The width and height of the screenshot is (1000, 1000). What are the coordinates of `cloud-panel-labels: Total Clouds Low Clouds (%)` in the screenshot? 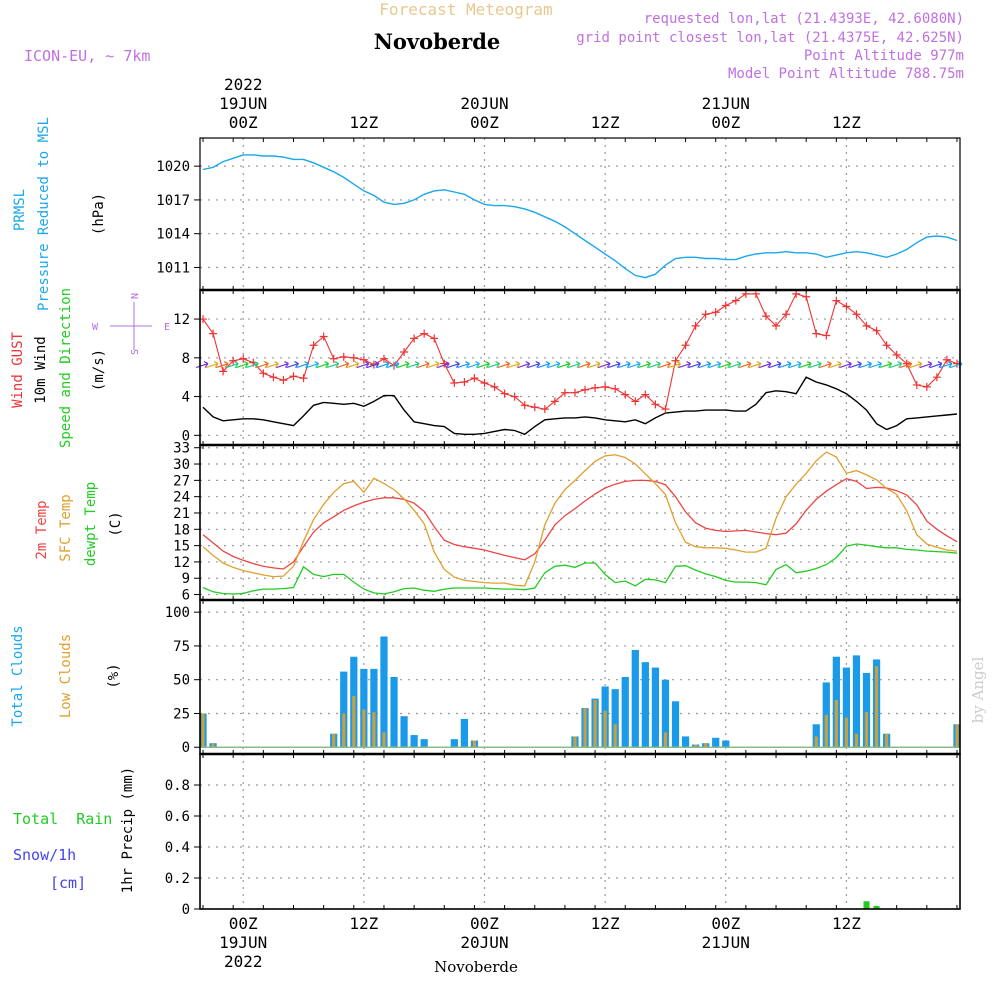 It's located at (66, 675).